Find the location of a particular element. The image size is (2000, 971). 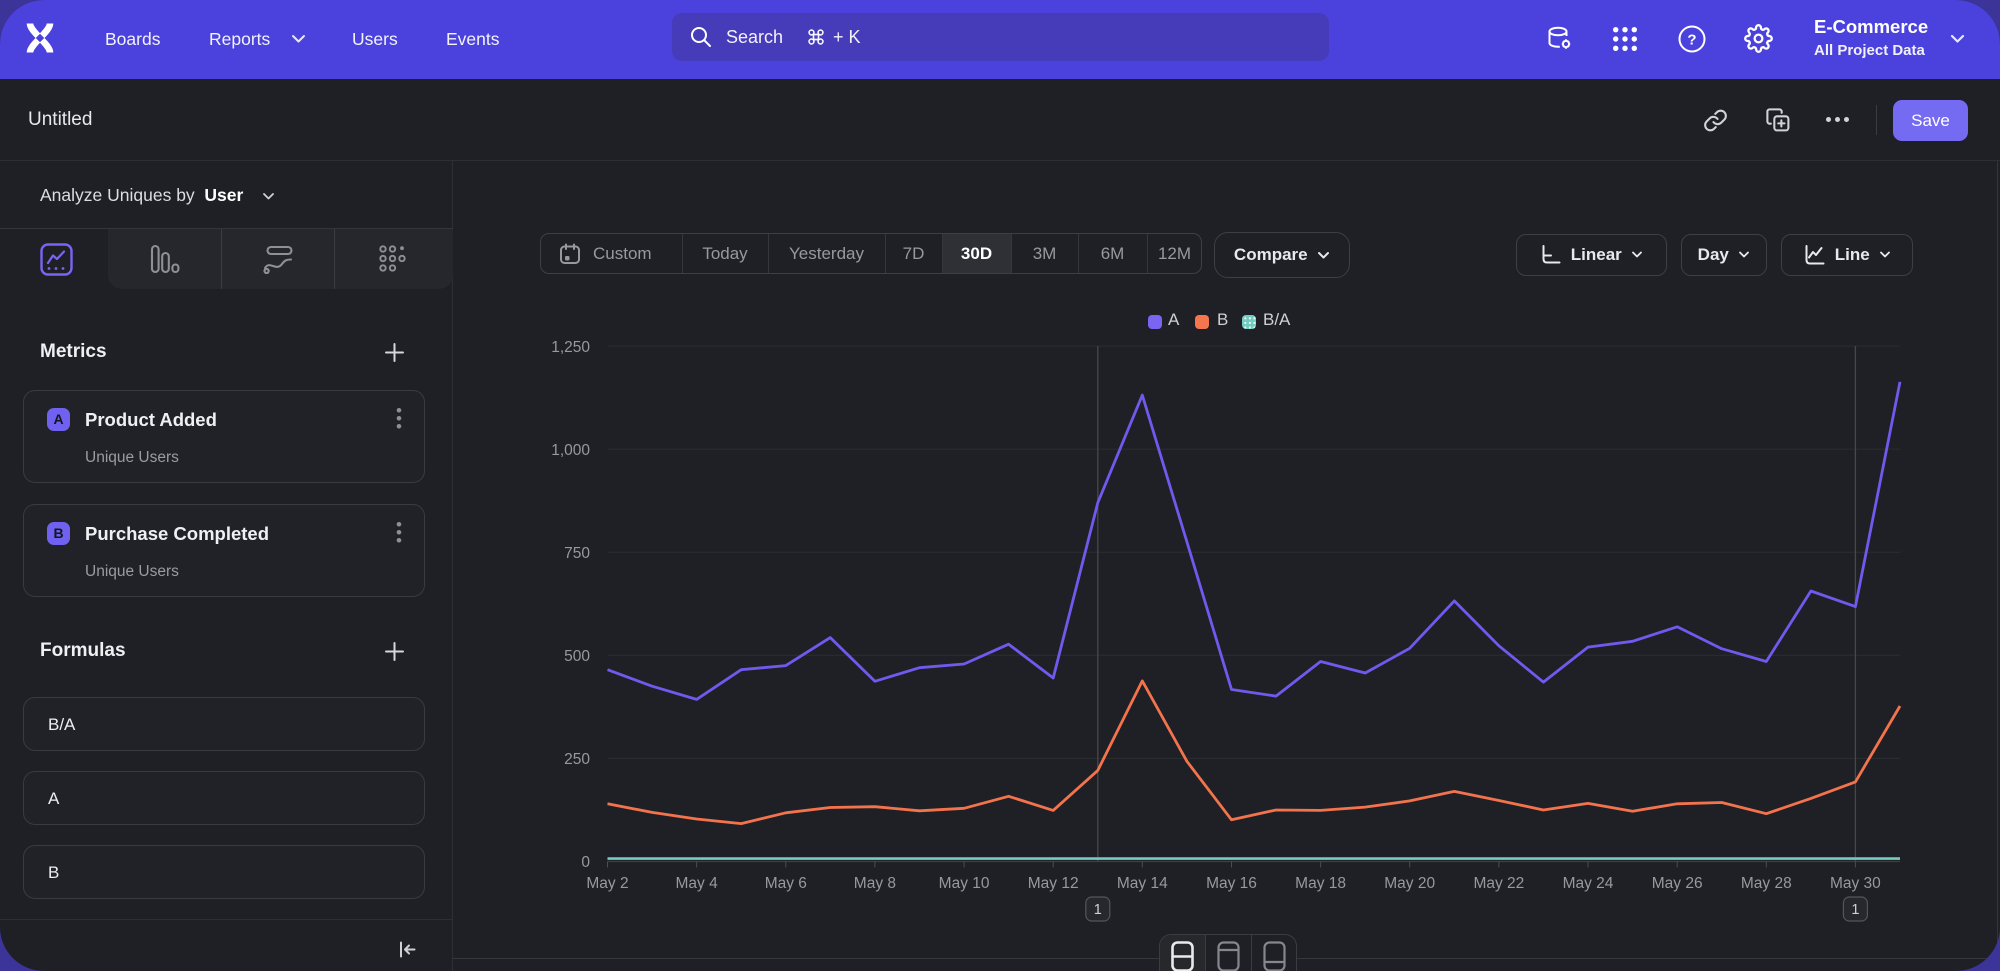

svg-text: 250 is located at coordinates (577, 759).